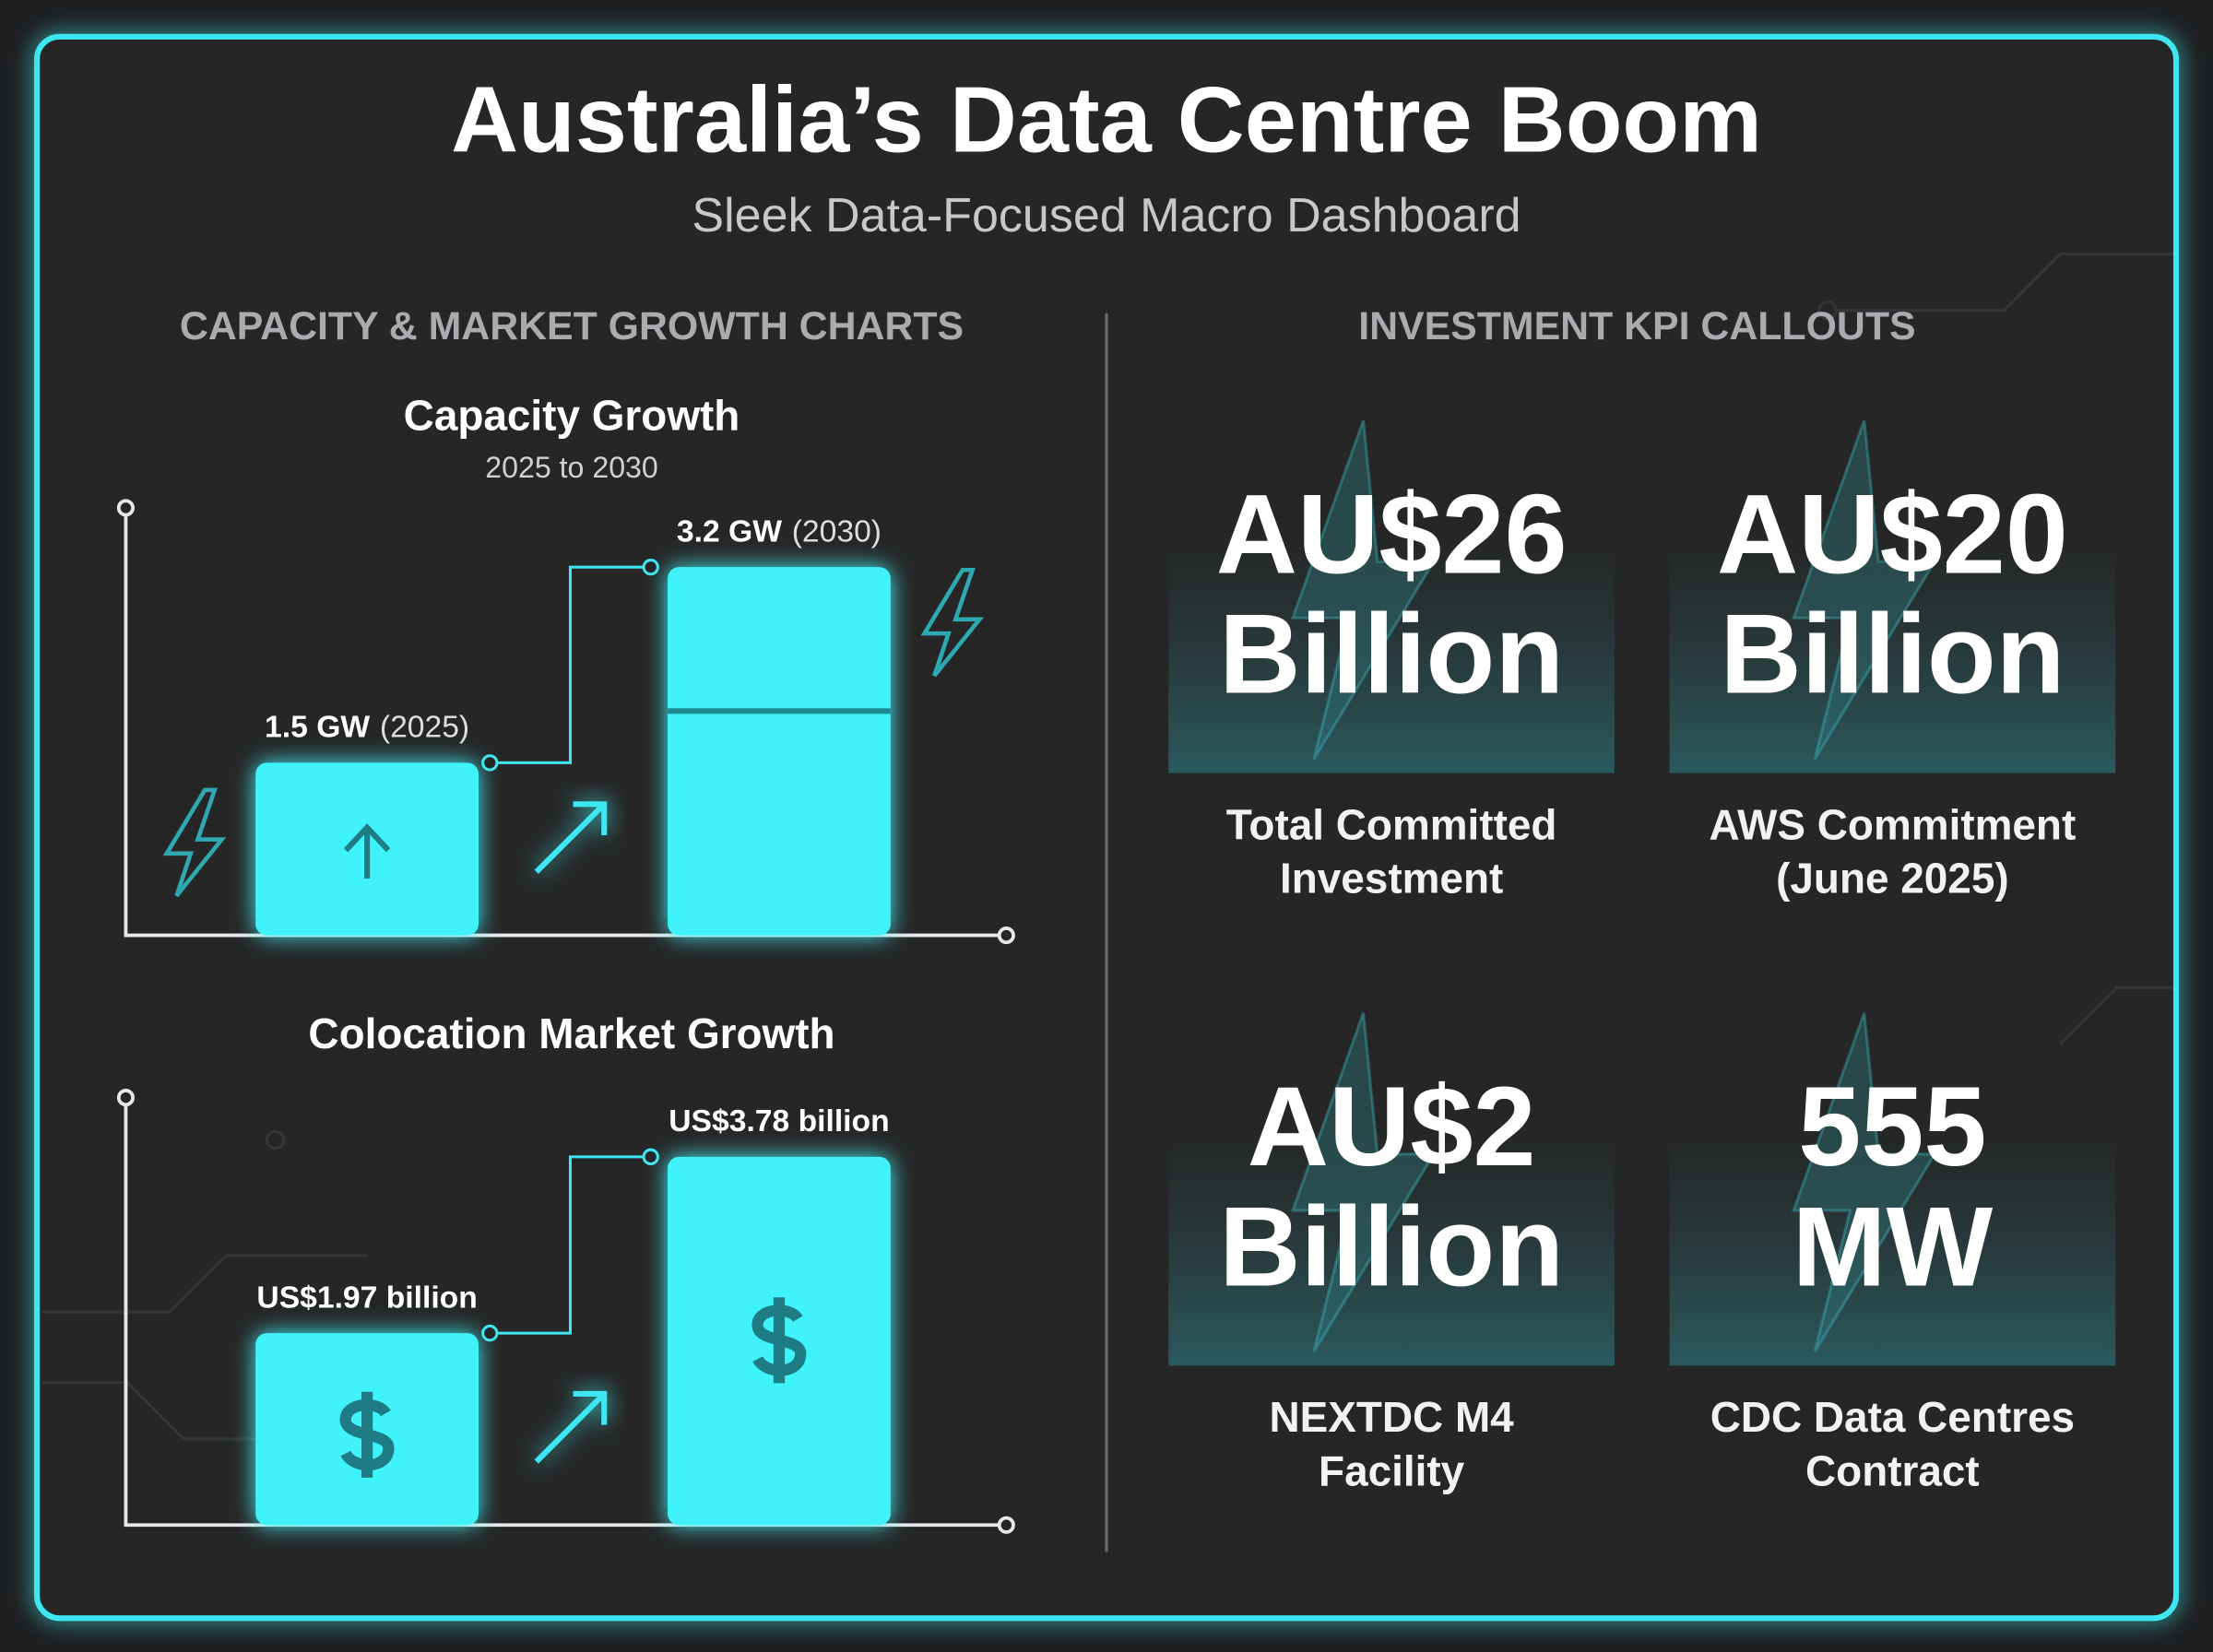 Image resolution: width=2213 pixels, height=1652 pixels. I want to click on kpi-label: (June 2025), so click(1892, 879).